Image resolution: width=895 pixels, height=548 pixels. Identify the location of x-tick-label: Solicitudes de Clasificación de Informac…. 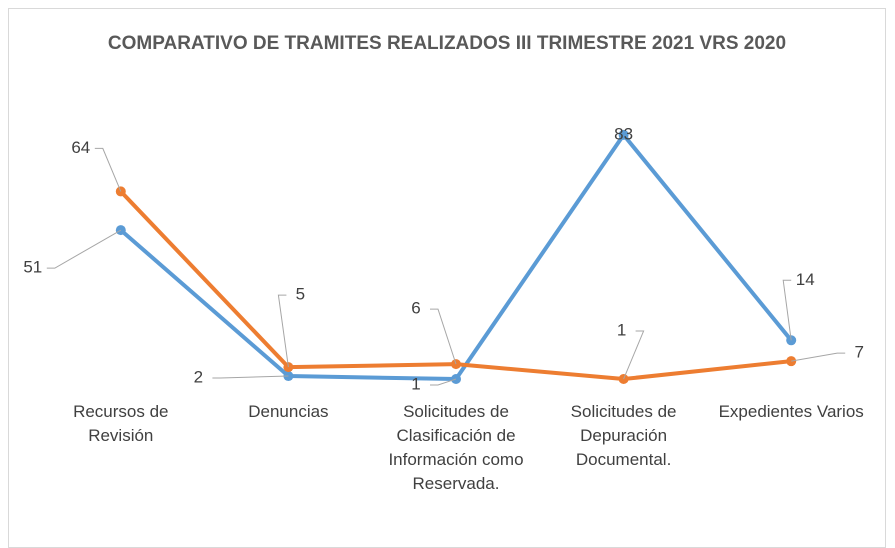
(456, 447).